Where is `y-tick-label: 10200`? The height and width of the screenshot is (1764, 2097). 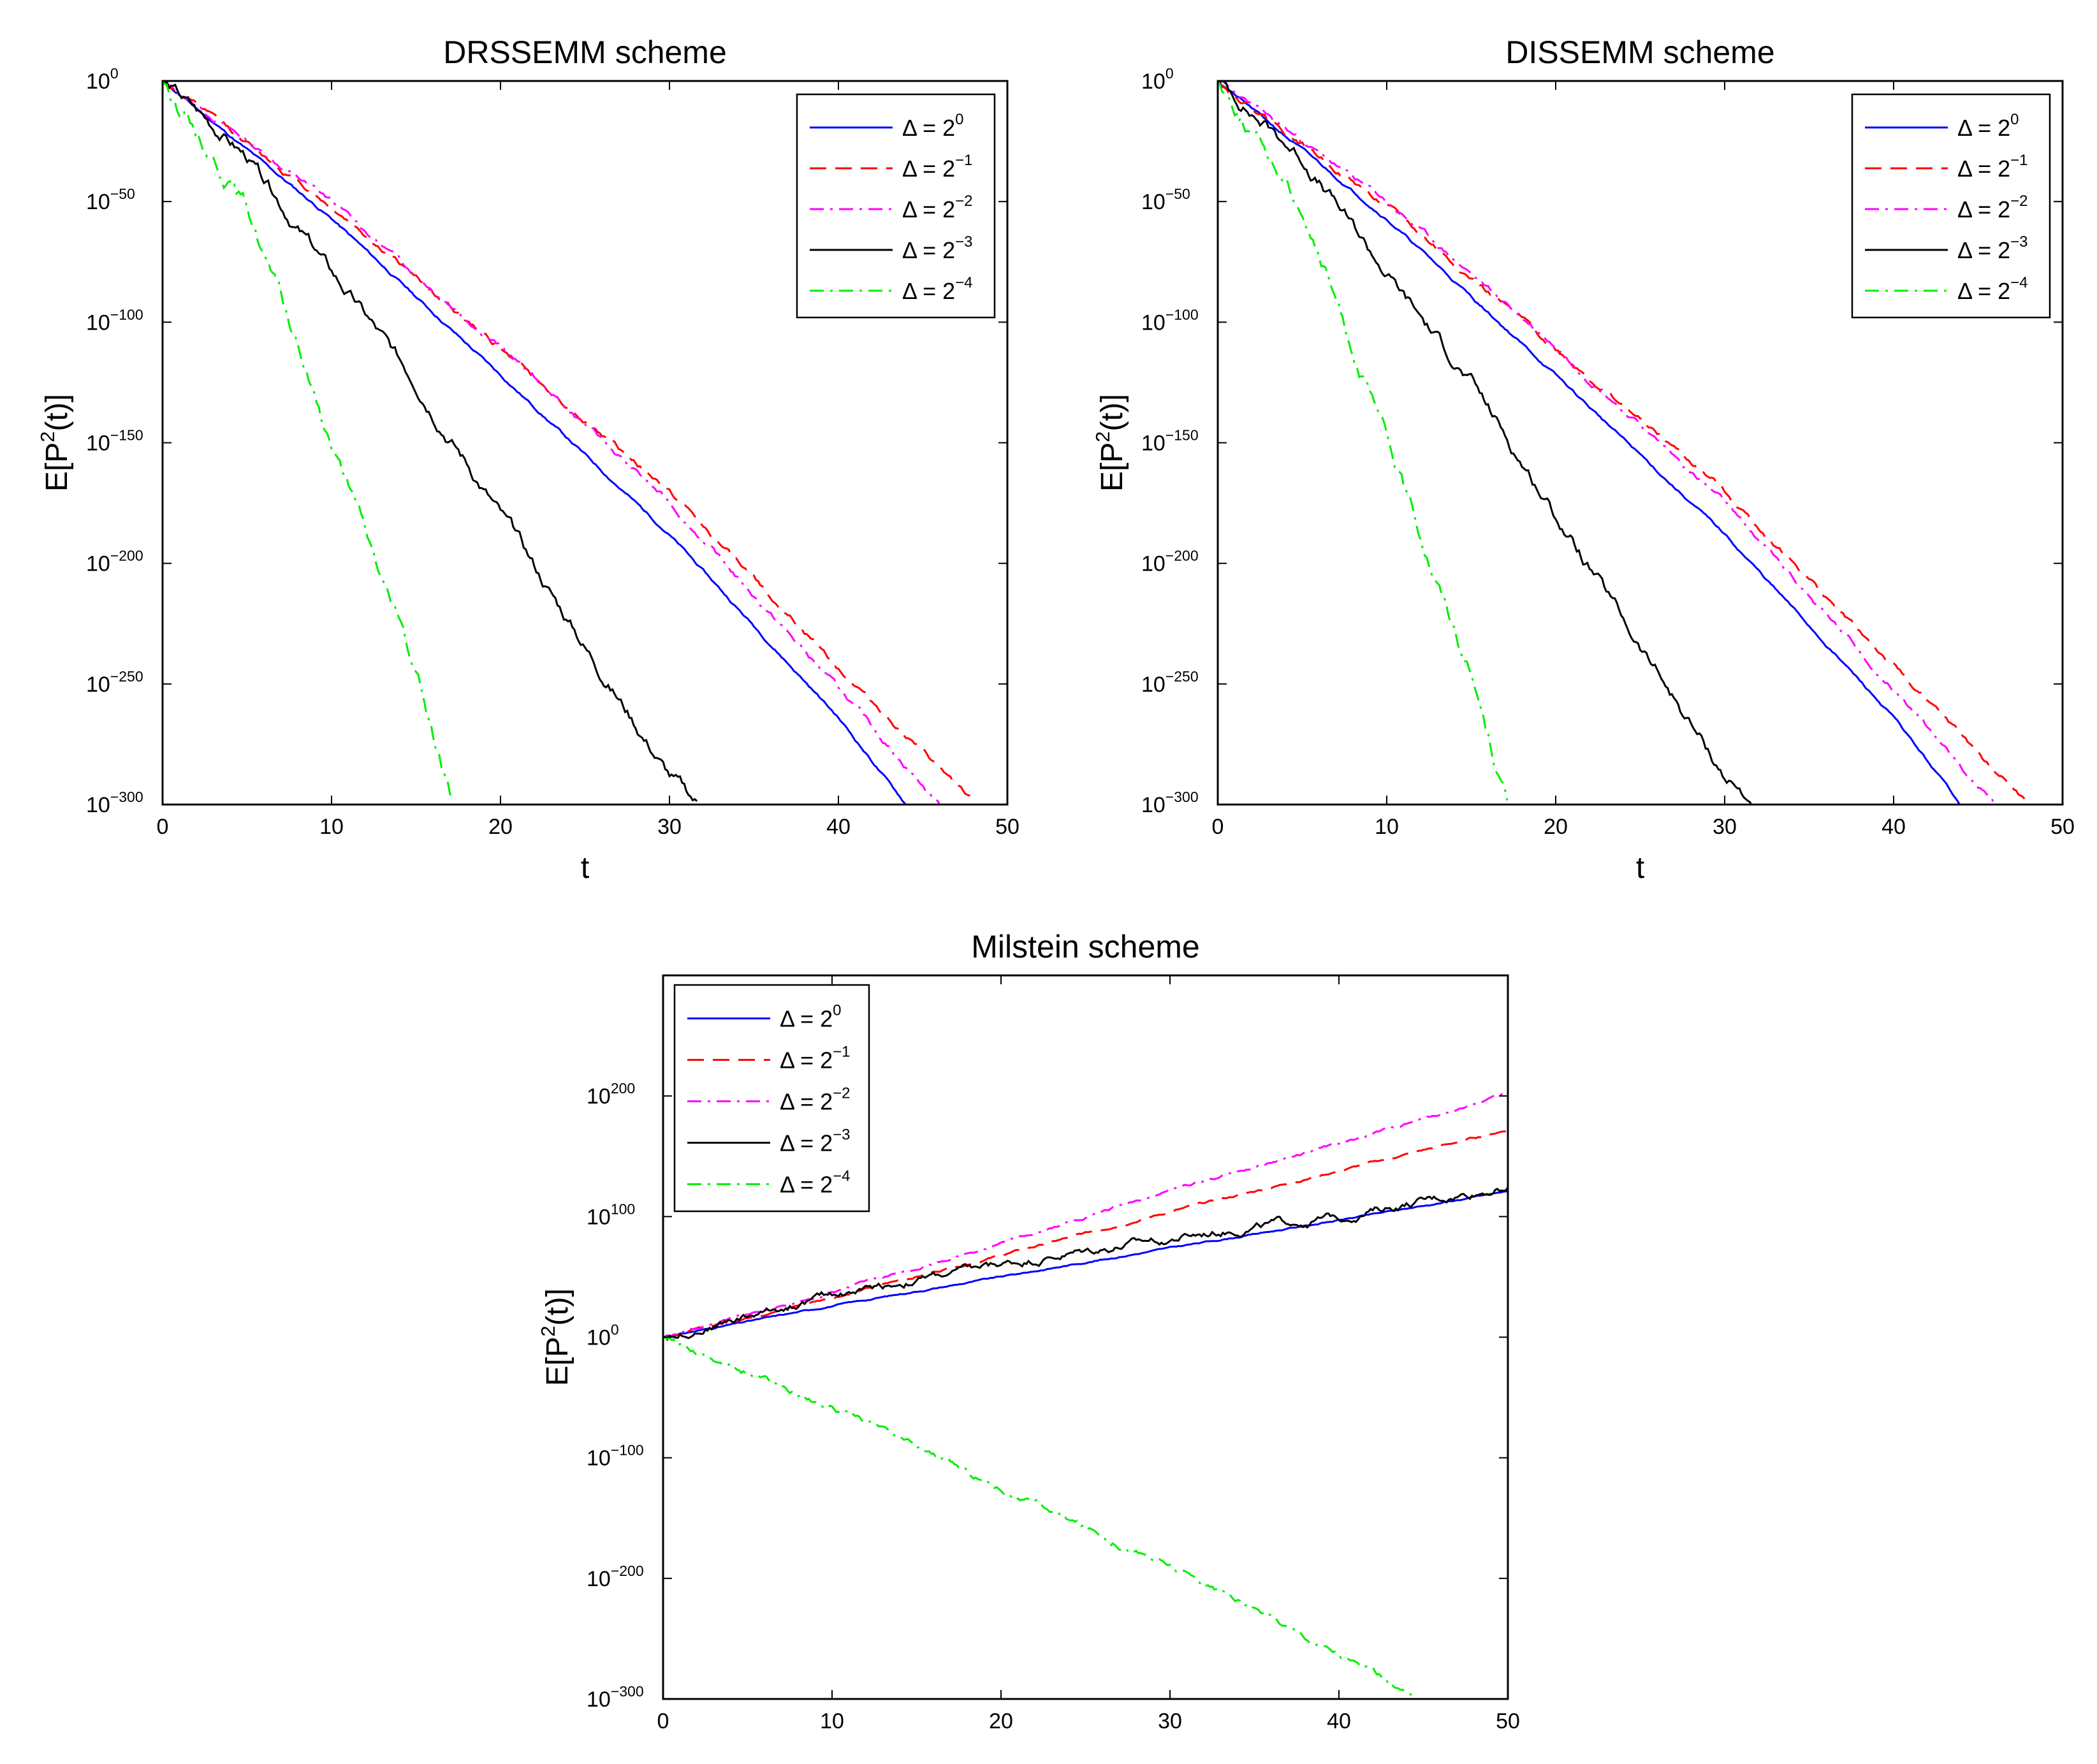 y-tick-label: 10200 is located at coordinates (611, 1094).